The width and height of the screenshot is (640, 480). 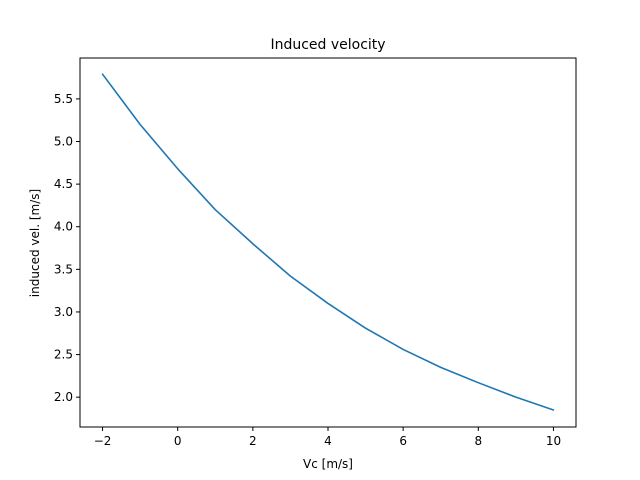 I want to click on y-tick-label: 2.5, so click(x=63, y=355).